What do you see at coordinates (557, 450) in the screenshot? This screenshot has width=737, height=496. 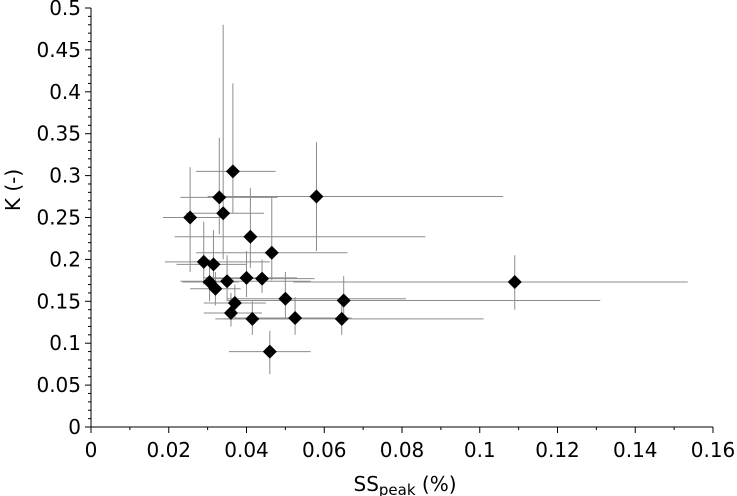 I see `x-tick-label: 0.12` at bounding box center [557, 450].